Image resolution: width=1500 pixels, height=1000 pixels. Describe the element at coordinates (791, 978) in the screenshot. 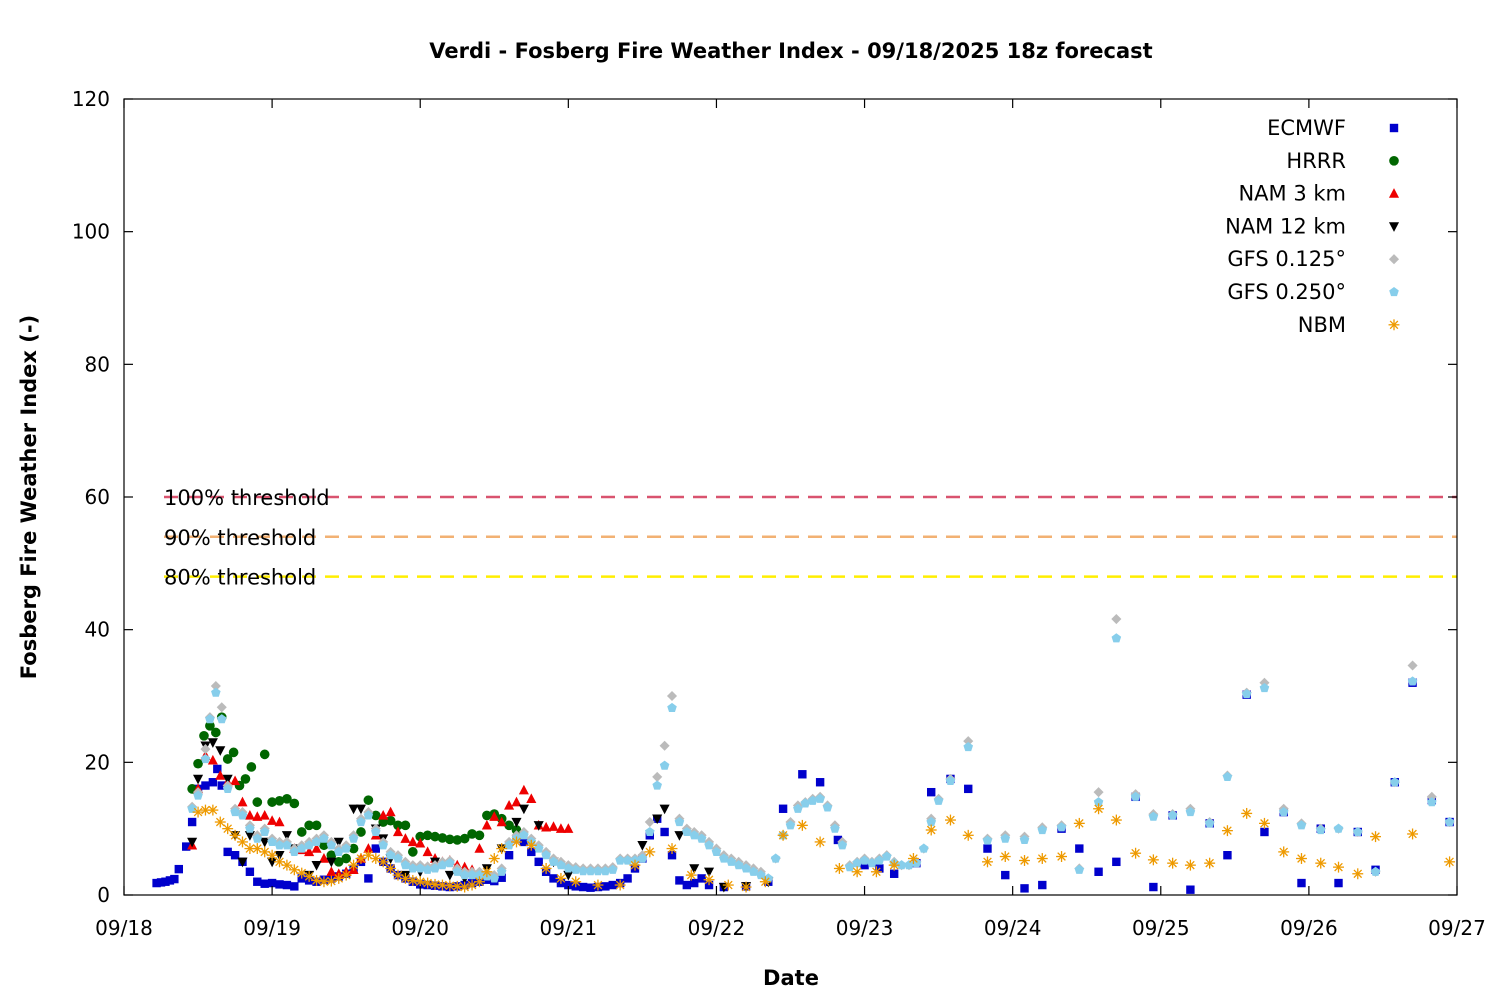

I see `x-axis-label: Date` at that location.